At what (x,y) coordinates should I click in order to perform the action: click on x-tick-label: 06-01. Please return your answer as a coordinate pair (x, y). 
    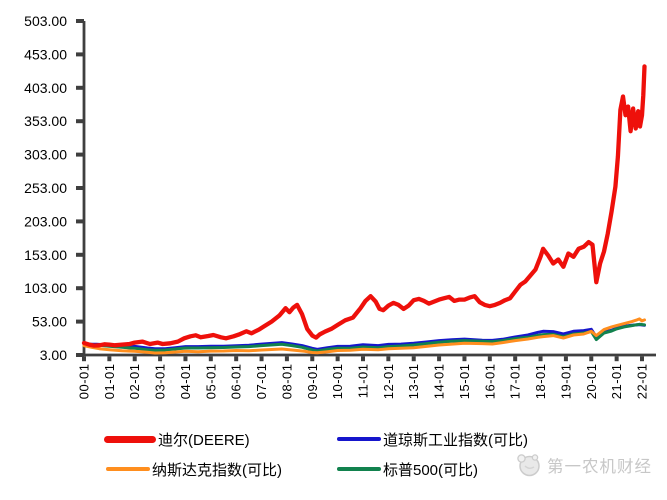
    Looking at the image, I should click on (236, 382).